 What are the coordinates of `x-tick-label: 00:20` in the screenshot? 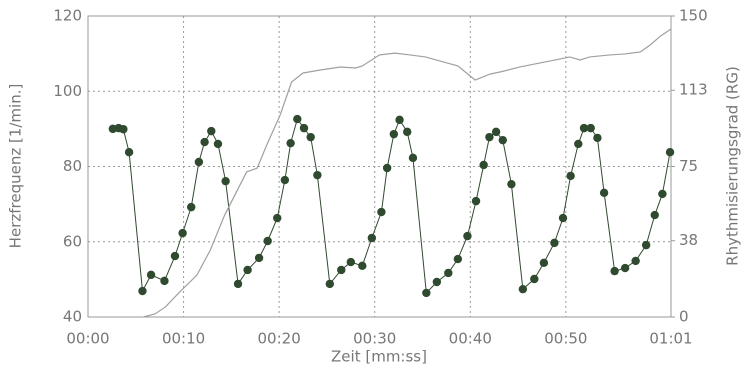 It's located at (279, 339).